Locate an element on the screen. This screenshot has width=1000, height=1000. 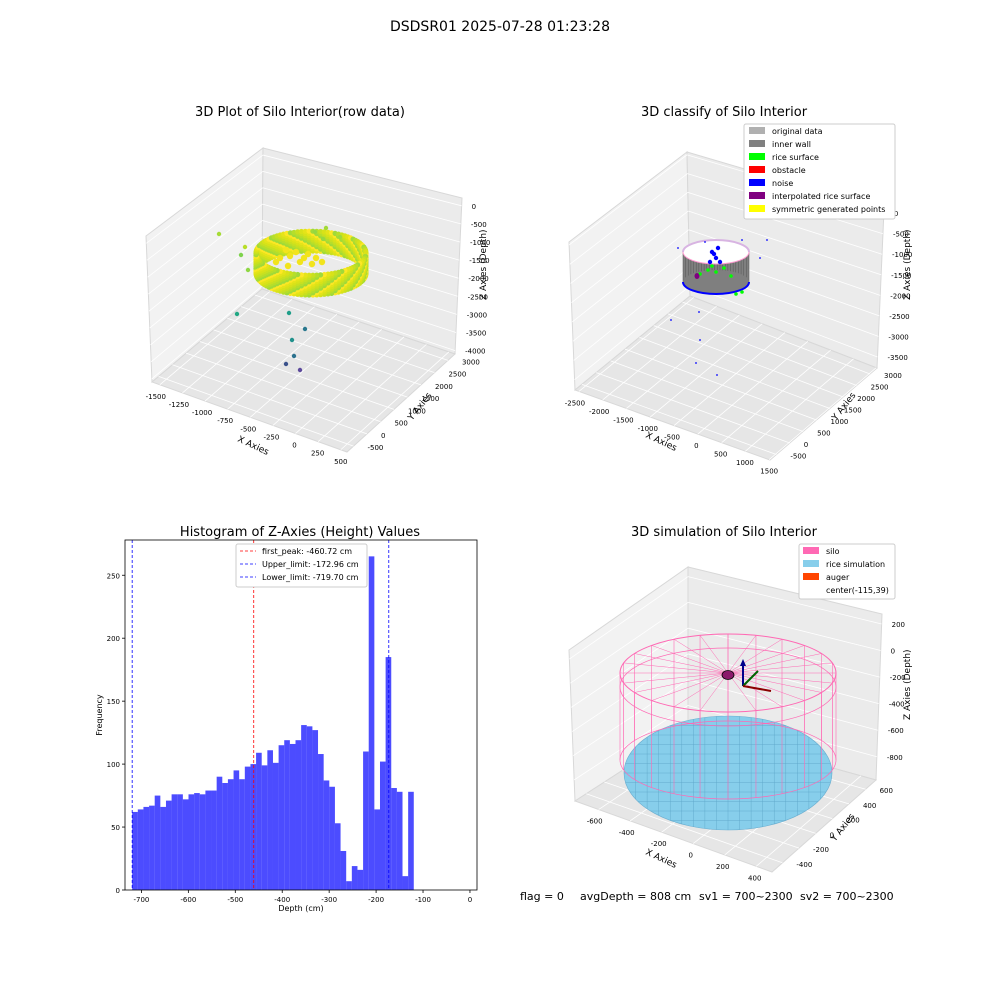
z-tick-label: -3000 is located at coordinates (477, 315).